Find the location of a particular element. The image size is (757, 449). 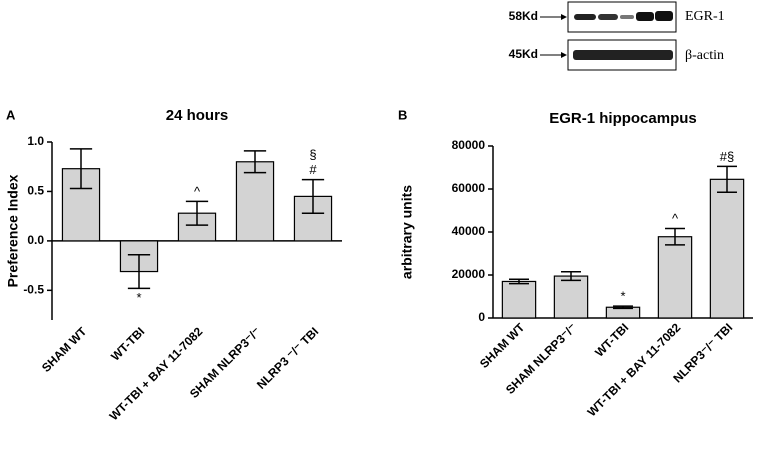

y-tick-label: 0.5 is located at coordinates (35, 191).